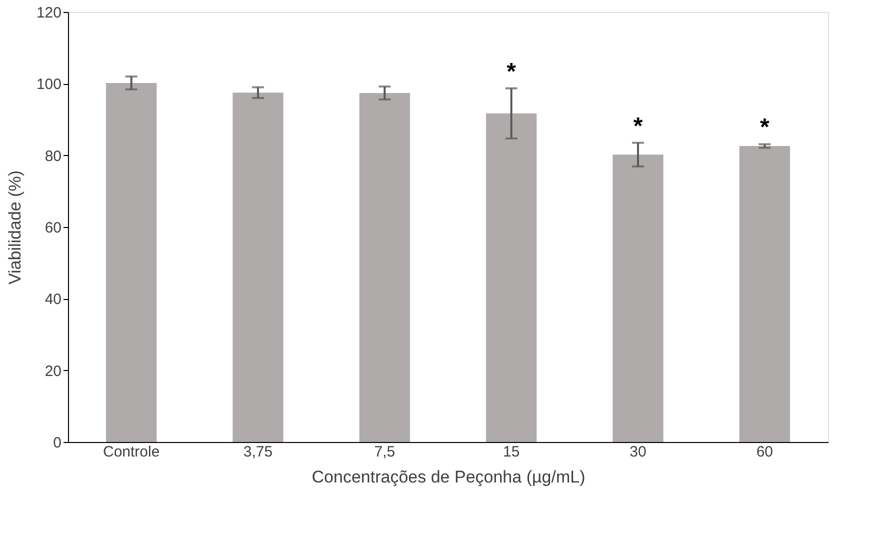 This screenshot has width=891, height=534. Describe the element at coordinates (53, 156) in the screenshot. I see `y-tick-label: 80` at that location.